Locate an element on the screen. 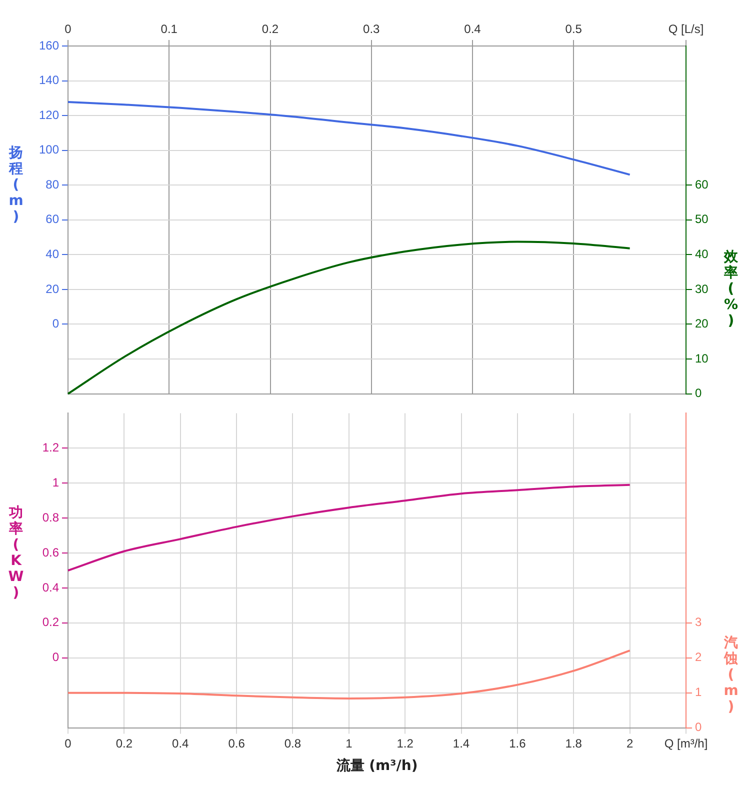 The height and width of the screenshot is (797, 752). y2-tick-label: 20 is located at coordinates (702, 323).